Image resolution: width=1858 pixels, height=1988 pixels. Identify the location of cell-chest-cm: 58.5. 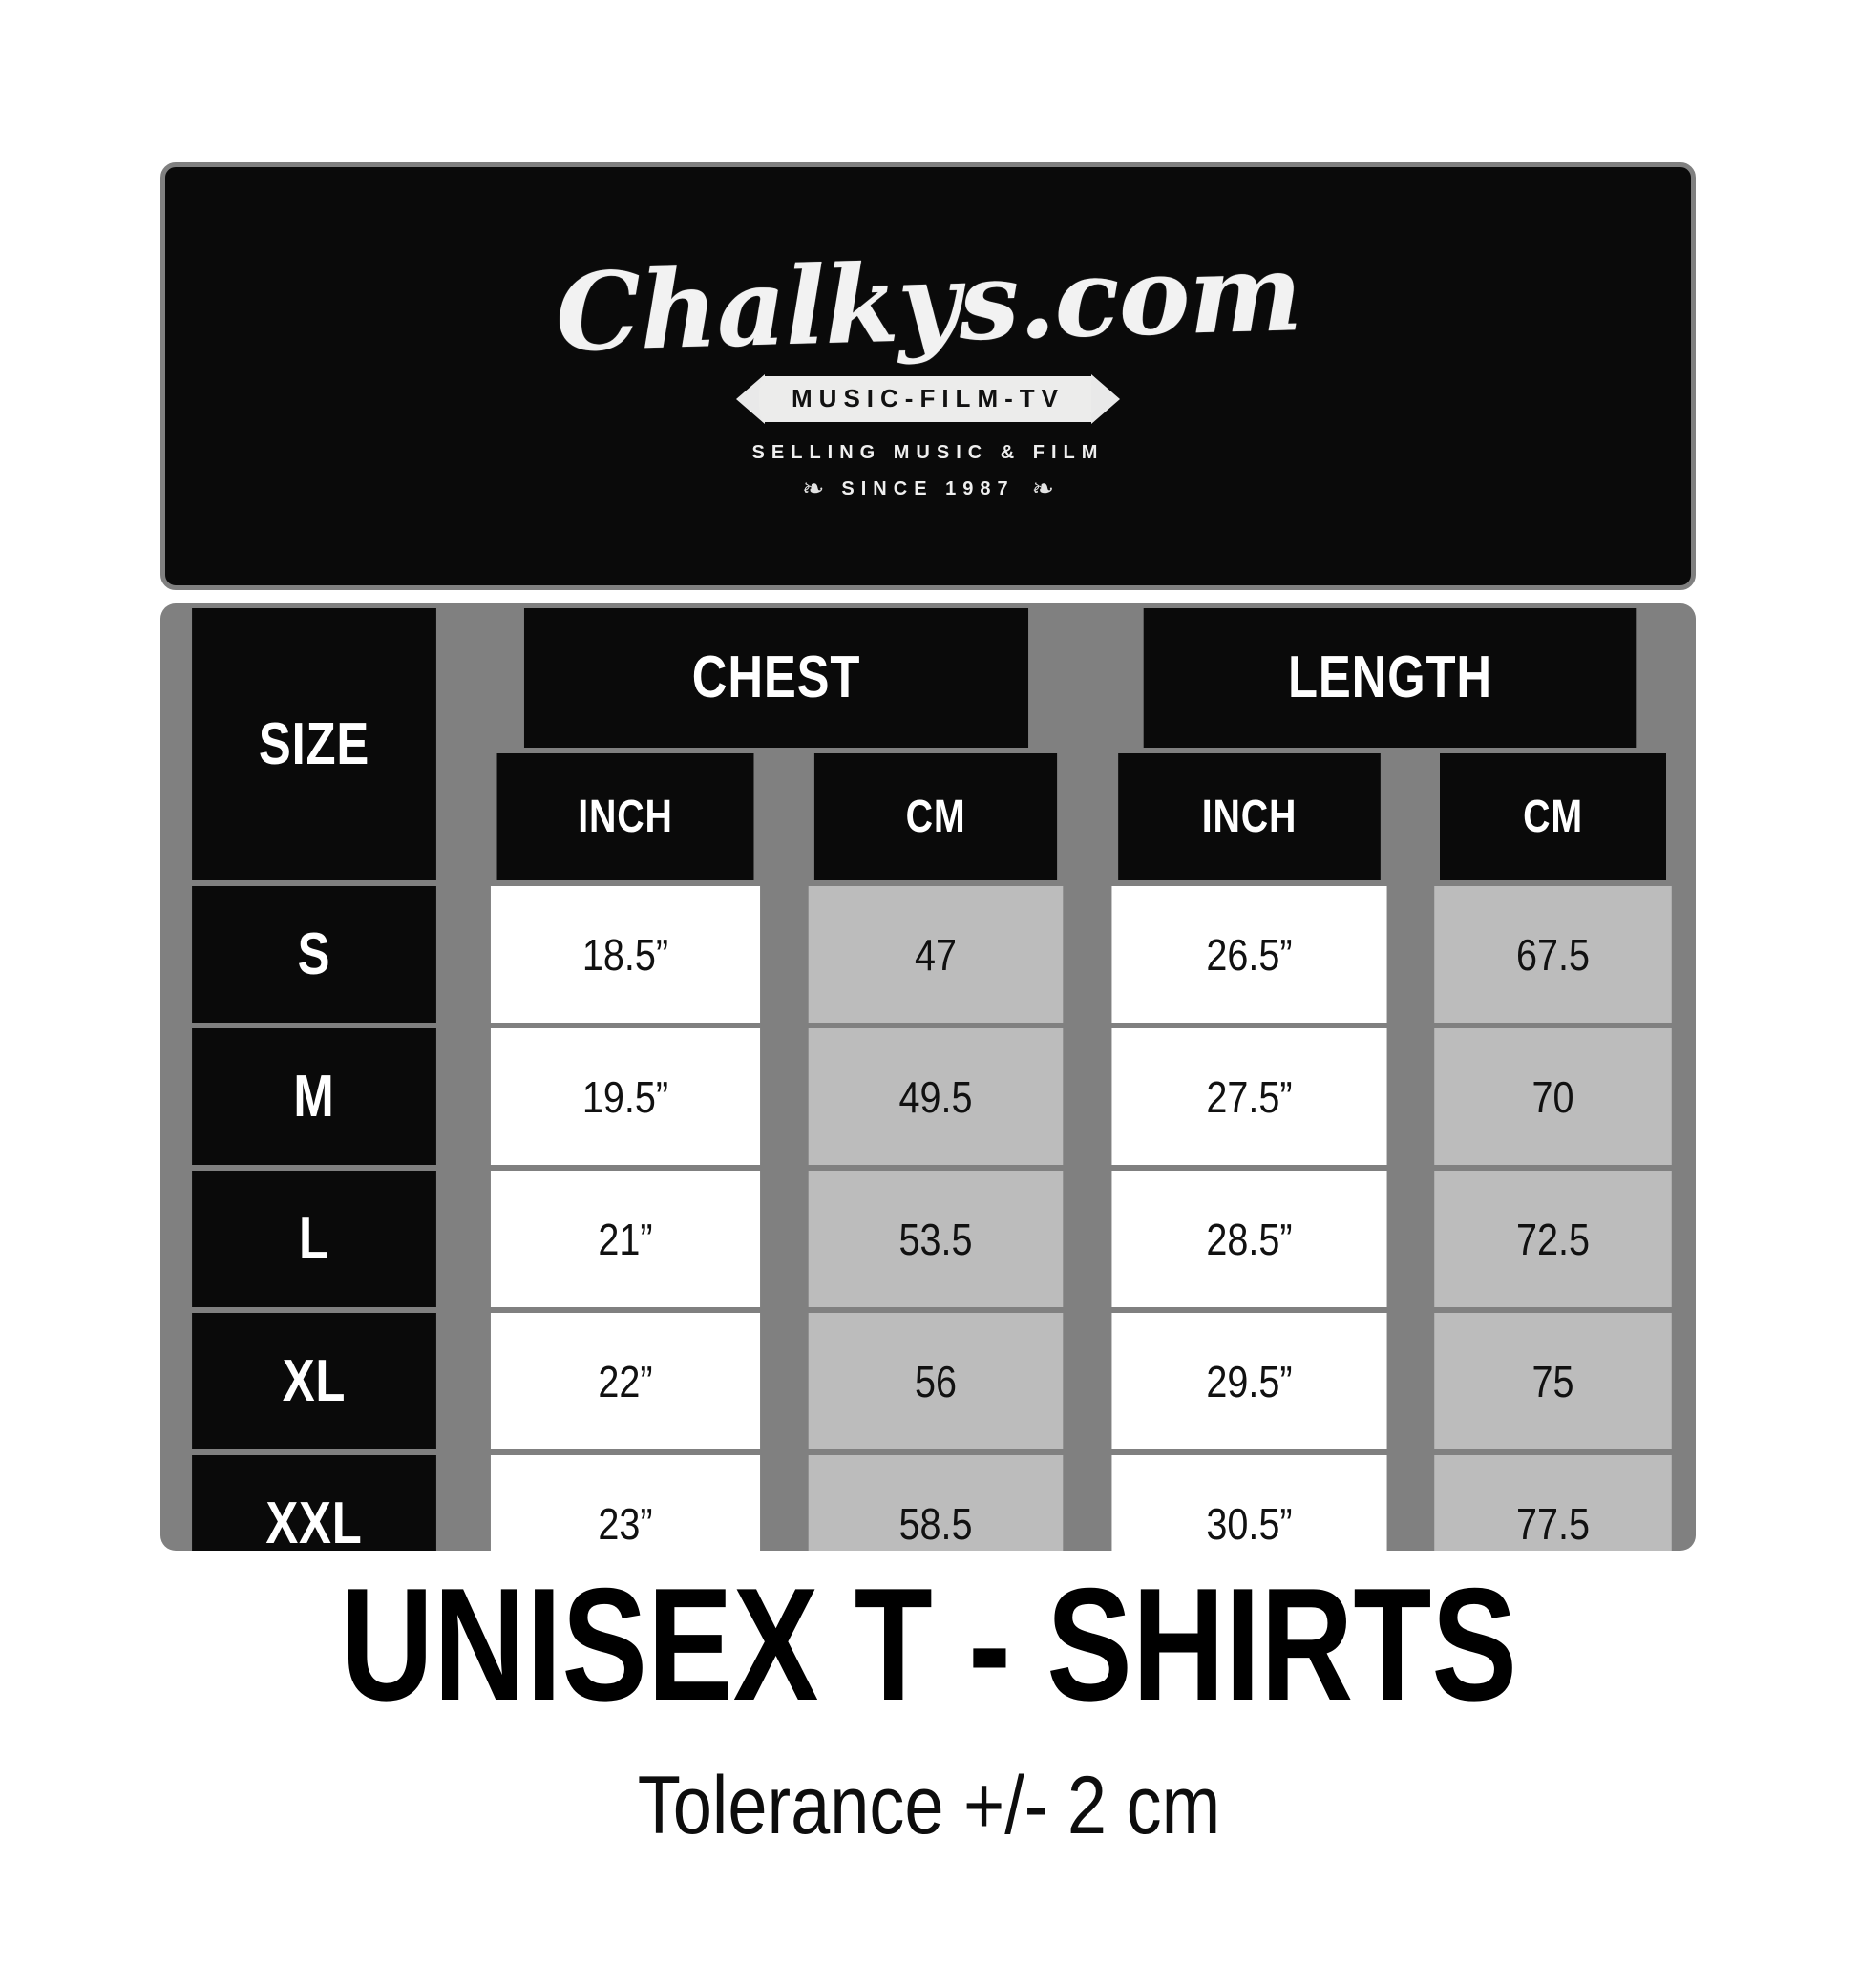
(936, 1503).